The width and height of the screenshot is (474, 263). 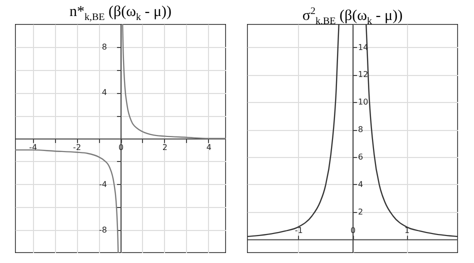 I want to click on x-tick-label: -1, so click(x=298, y=230).